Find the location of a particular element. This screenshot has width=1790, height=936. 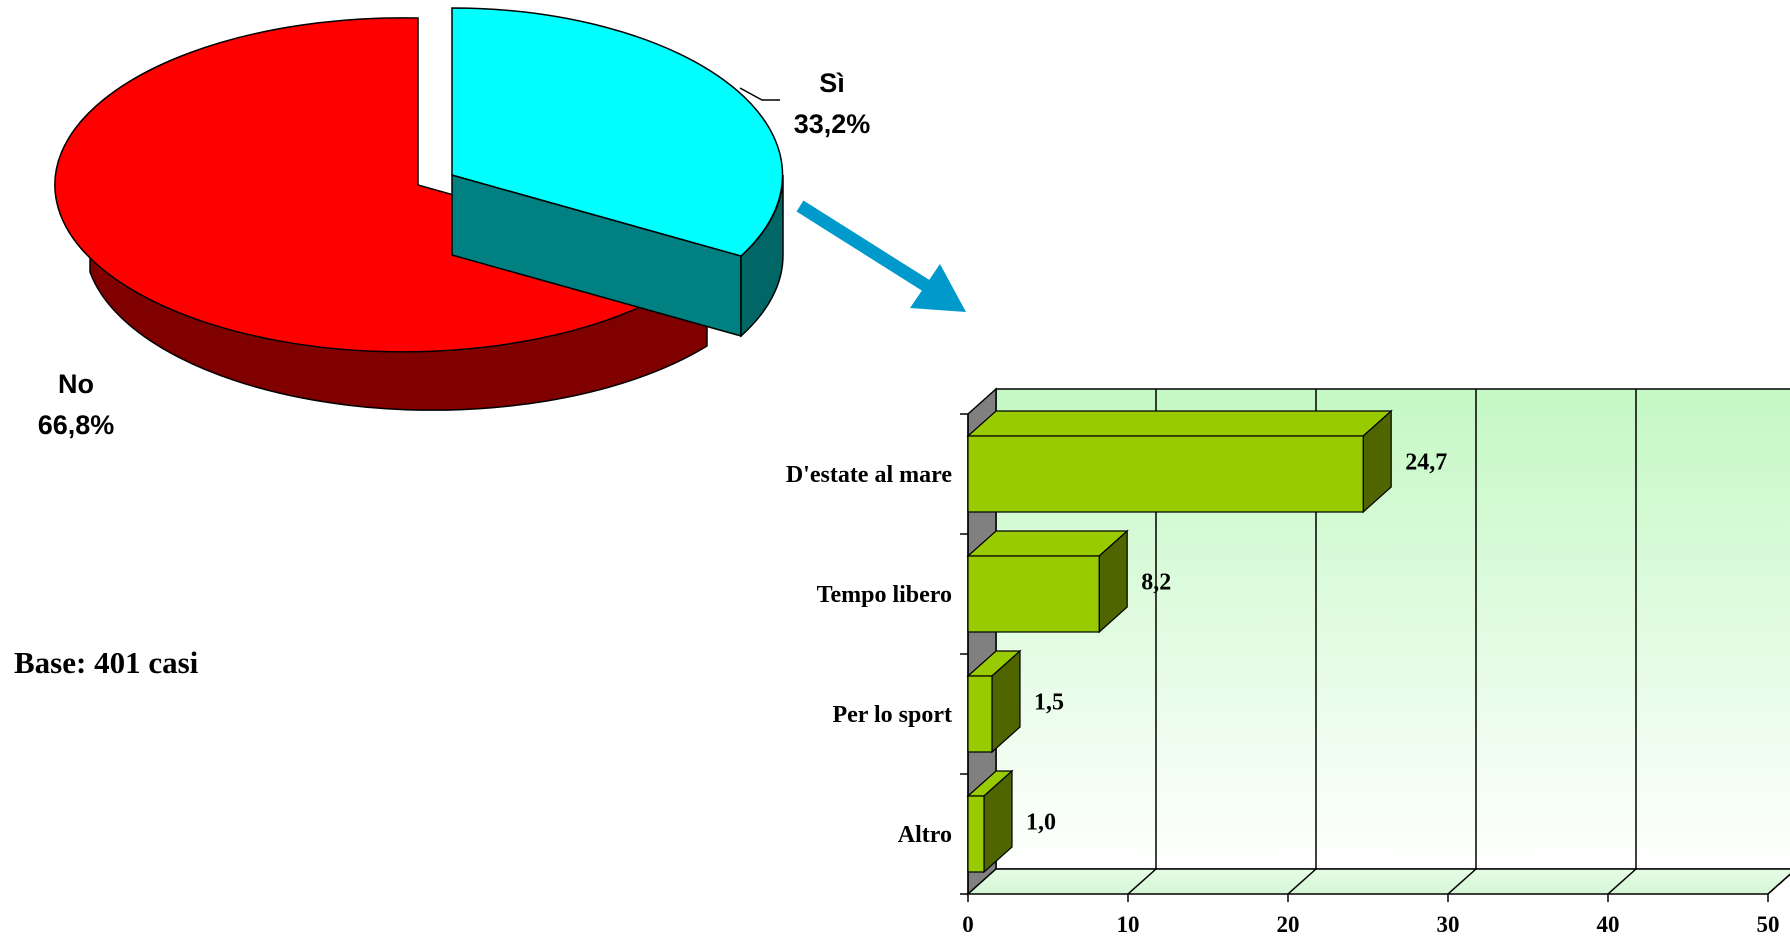

value-label: 1,5 is located at coordinates (1049, 703).